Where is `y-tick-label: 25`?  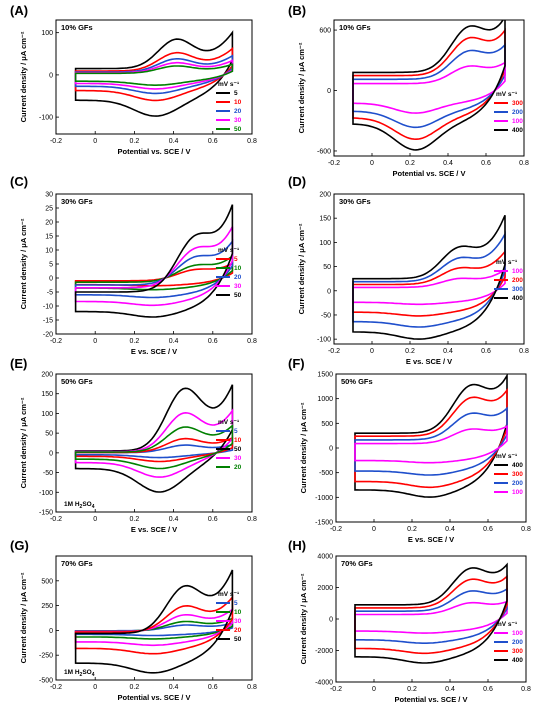 y-tick-label: 25 is located at coordinates (49, 209).